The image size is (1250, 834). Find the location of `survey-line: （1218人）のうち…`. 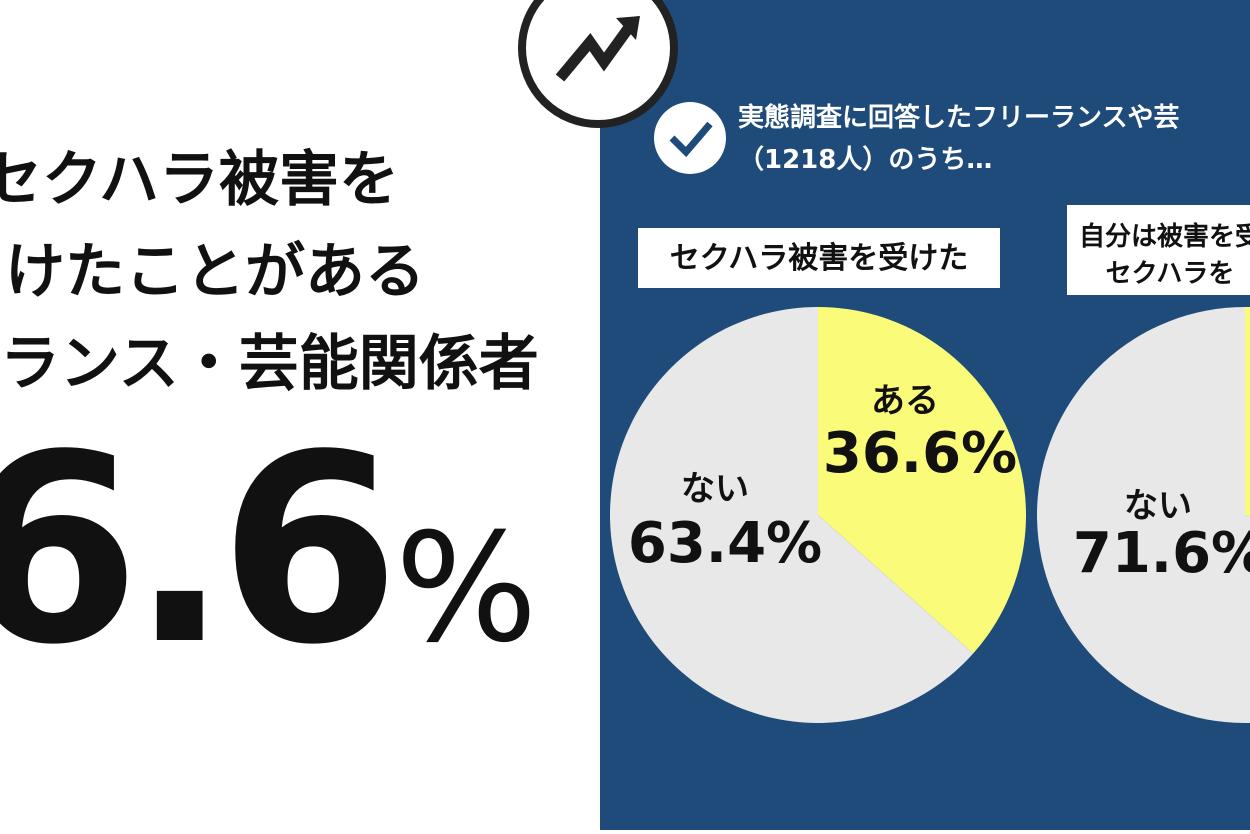

survey-line: （1218人）のうち… is located at coordinates (865, 160).